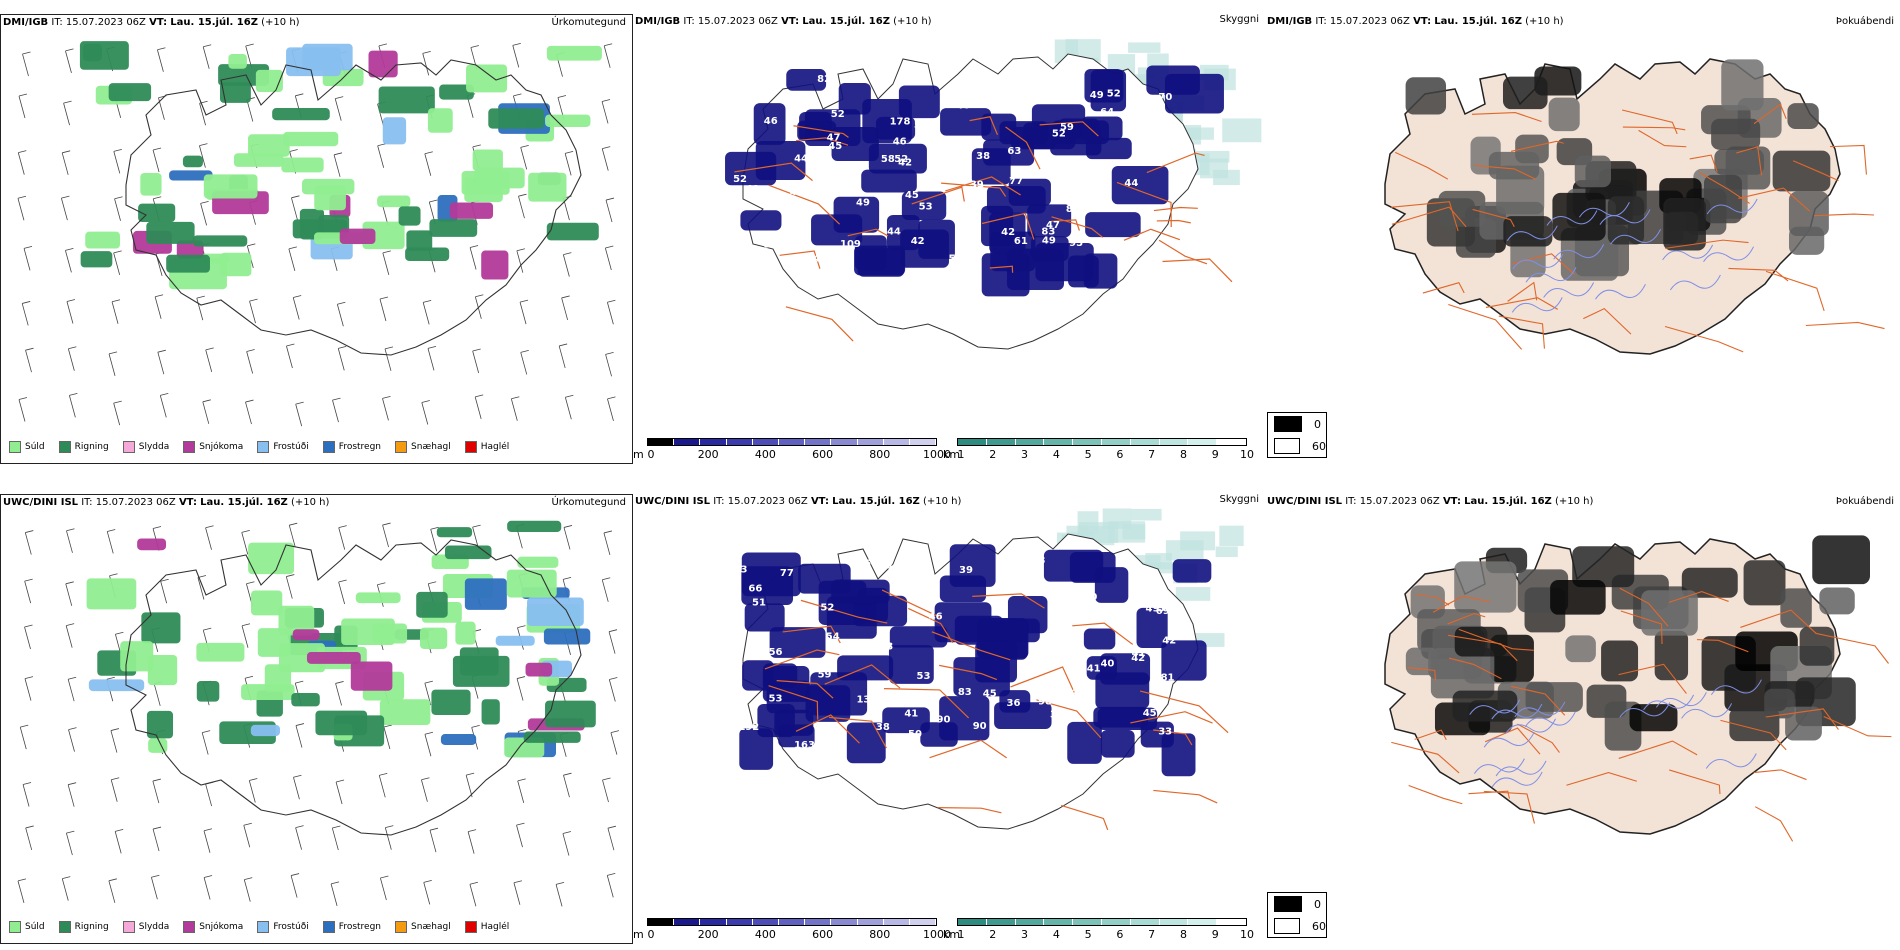  I want to click on cloud-label: 81, so click(1168, 678).